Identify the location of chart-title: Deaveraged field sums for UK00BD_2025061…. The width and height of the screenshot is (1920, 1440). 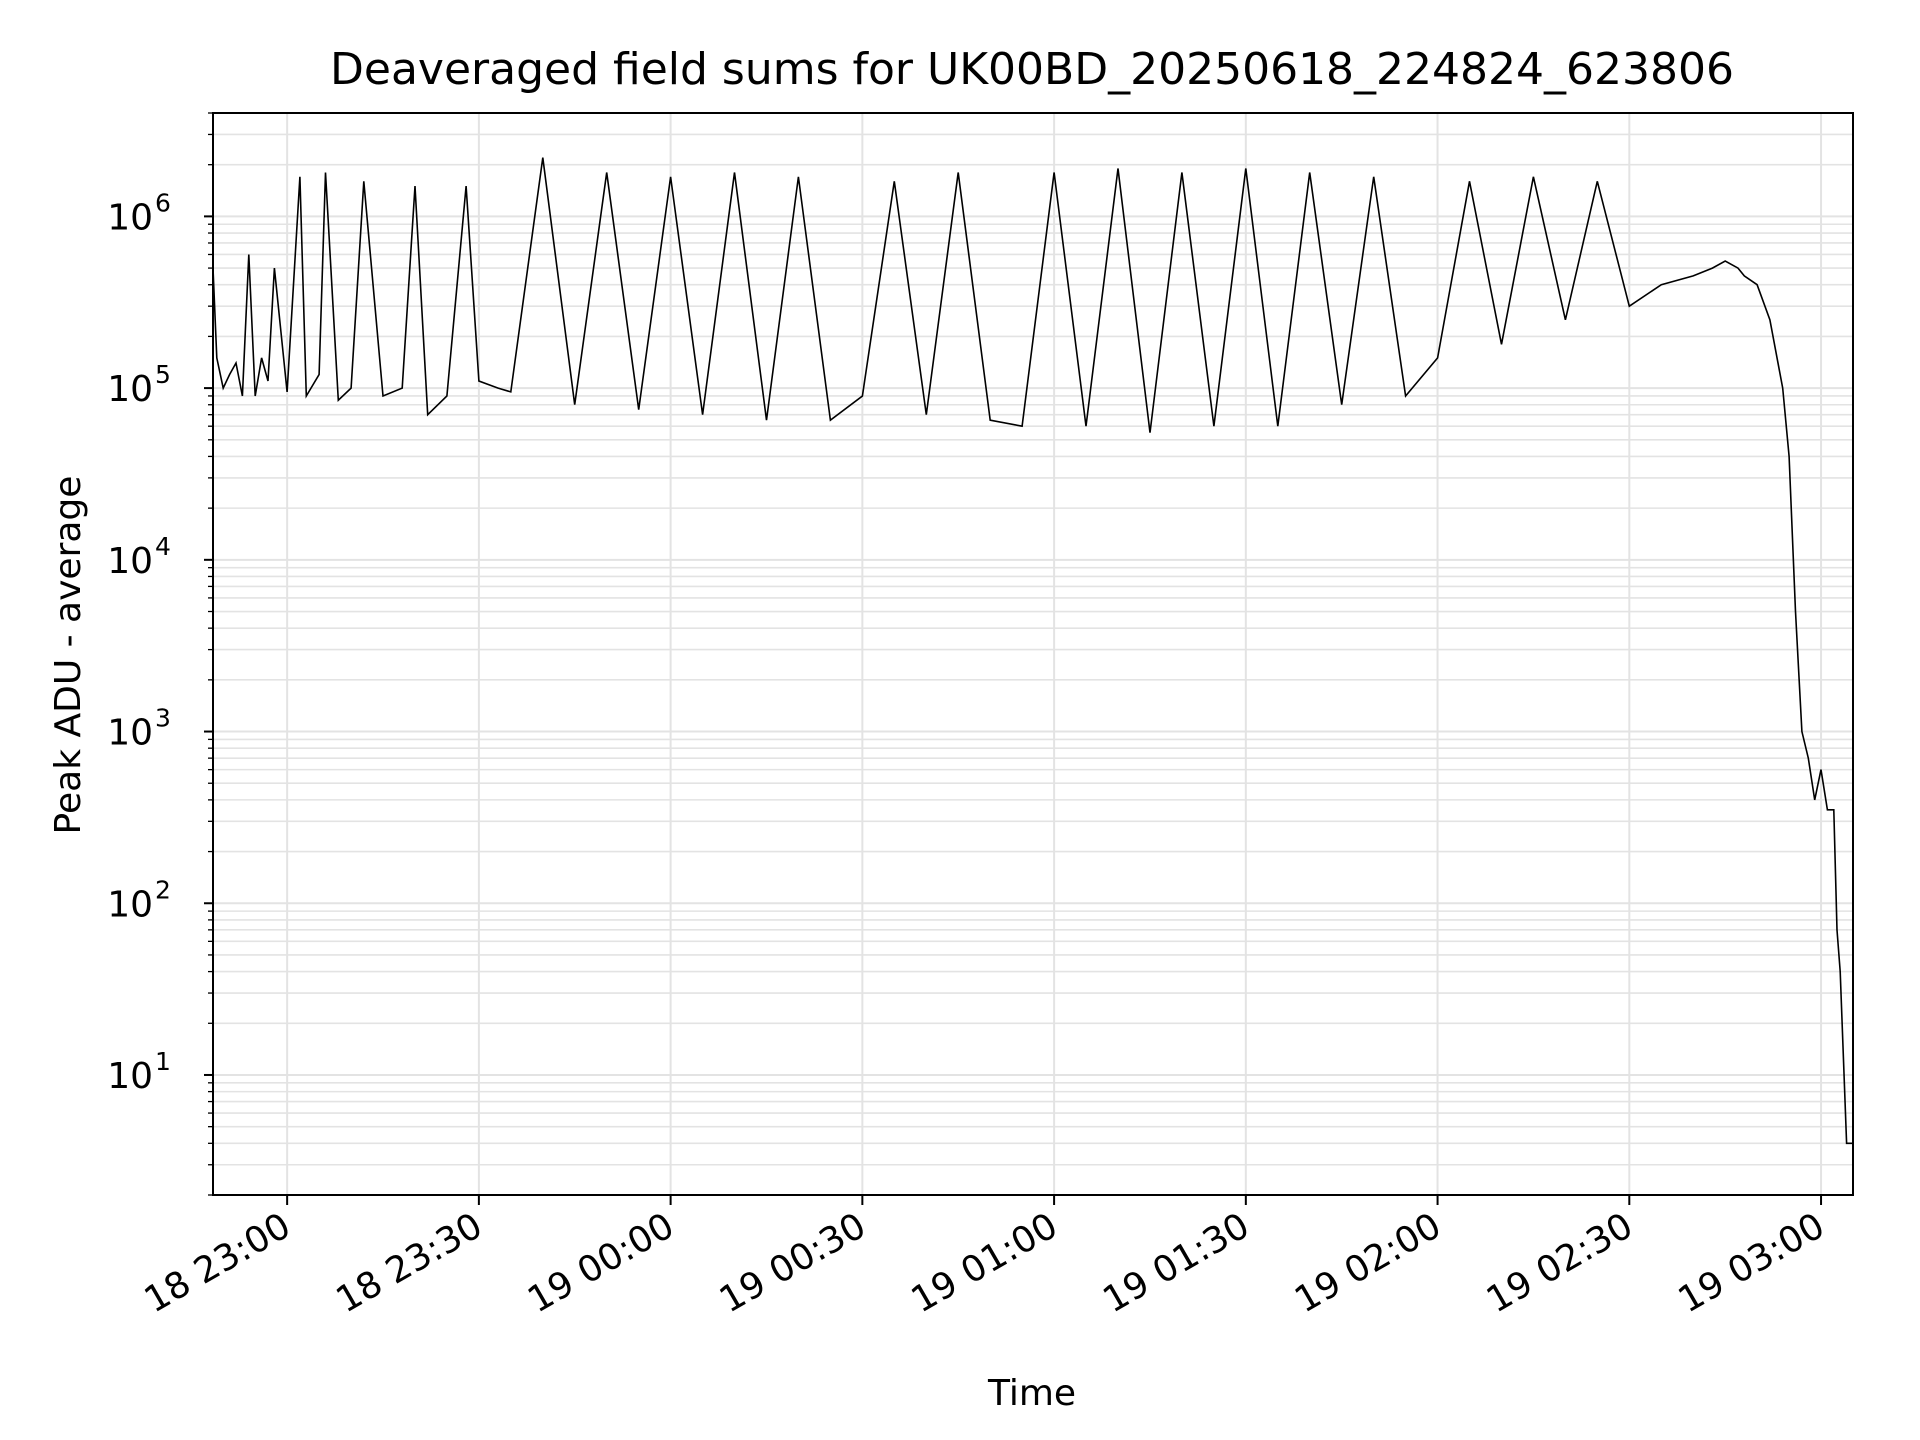
(1032, 69).